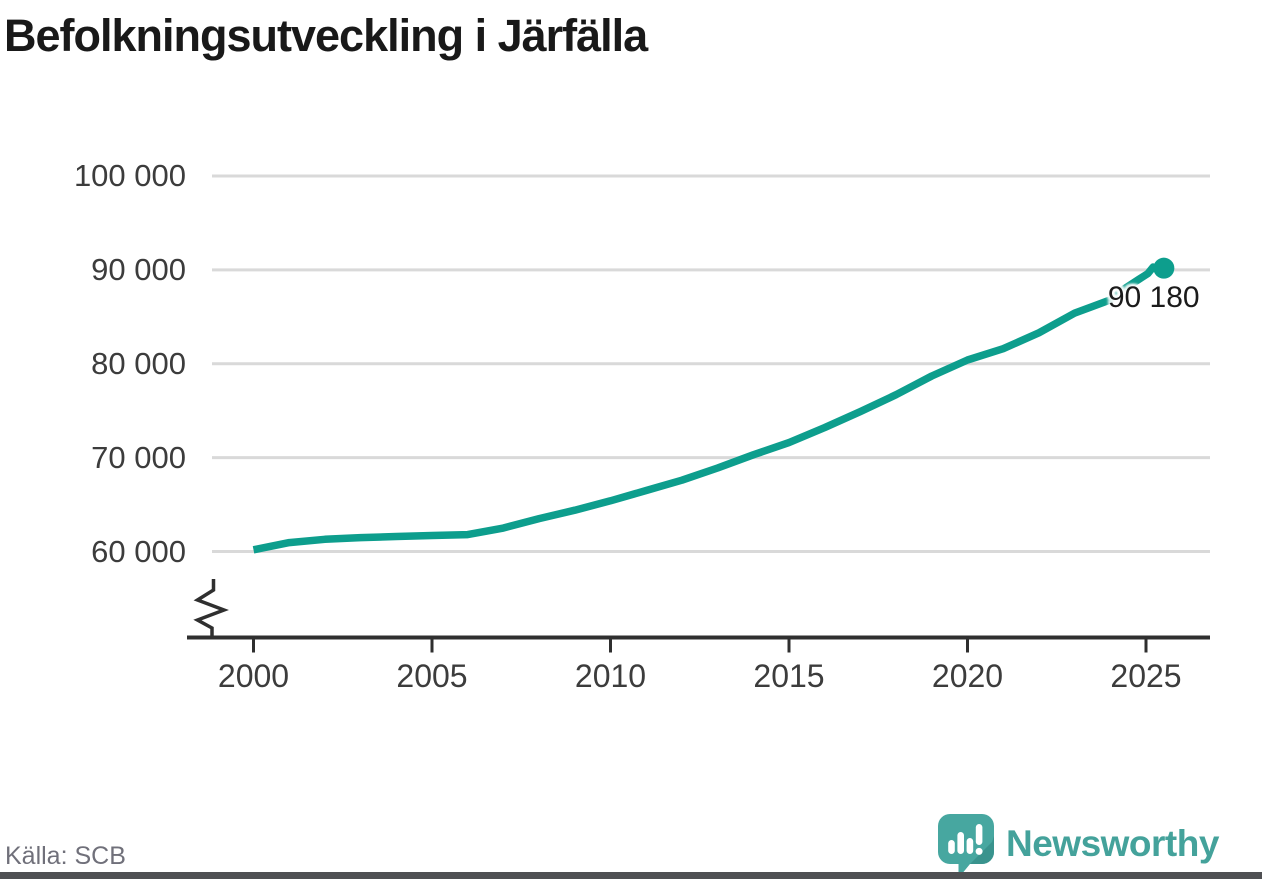 The width and height of the screenshot is (1262, 879). Describe the element at coordinates (700, 645) in the screenshot. I see `x-axis-ticks` at that location.